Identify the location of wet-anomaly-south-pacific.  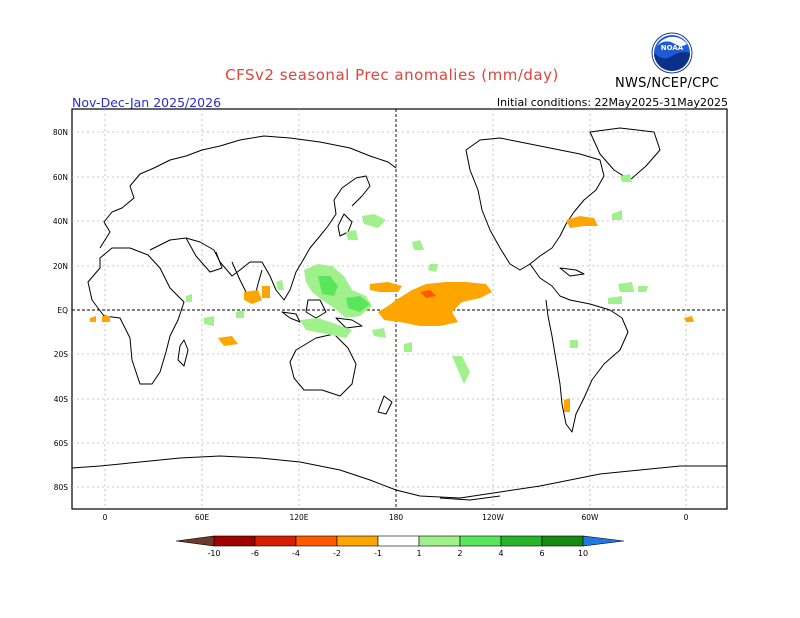
(461, 370).